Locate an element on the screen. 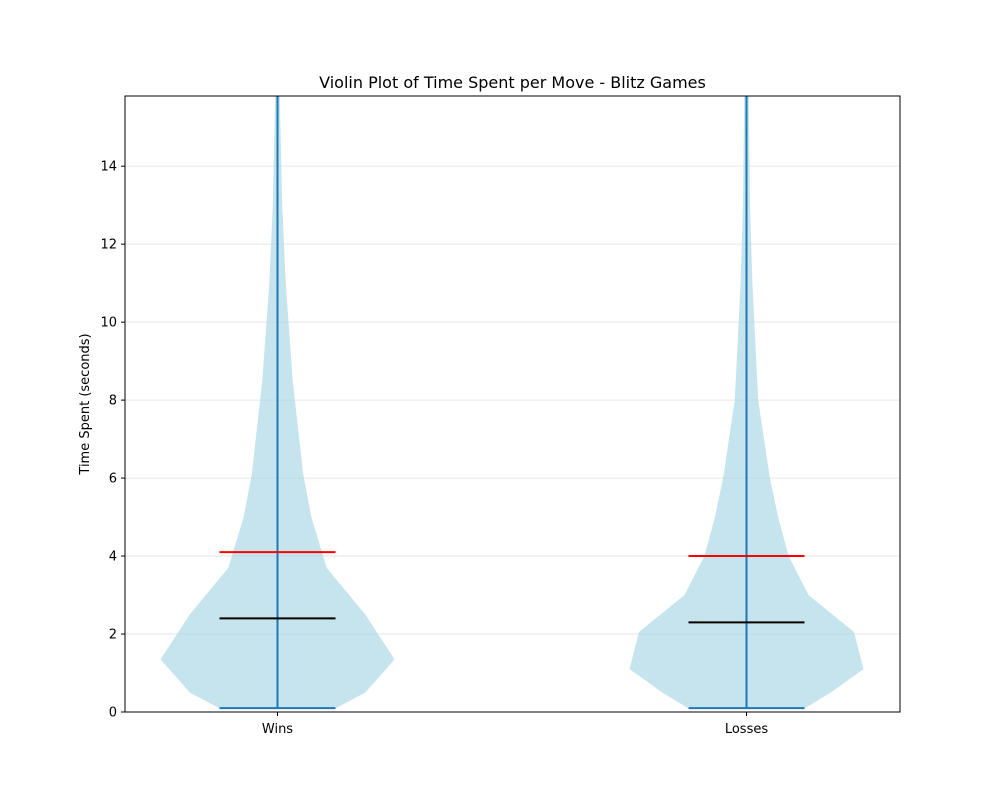  x-tick-label: Losses is located at coordinates (747, 729).